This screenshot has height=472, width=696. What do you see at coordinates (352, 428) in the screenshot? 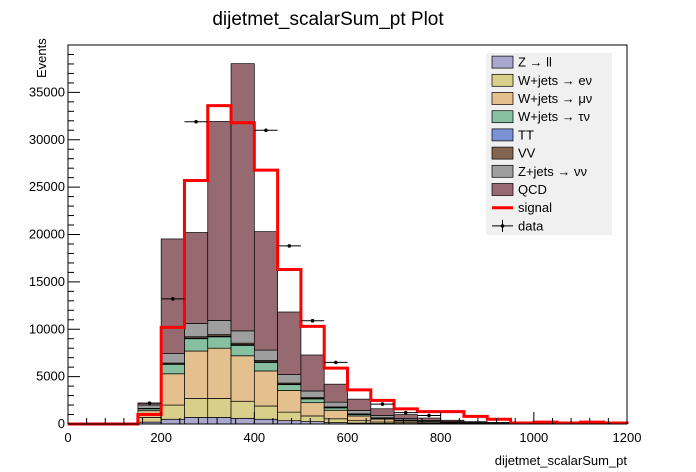
I see `x-axis: 0 200 400 600 800 1000 1200` at bounding box center [352, 428].